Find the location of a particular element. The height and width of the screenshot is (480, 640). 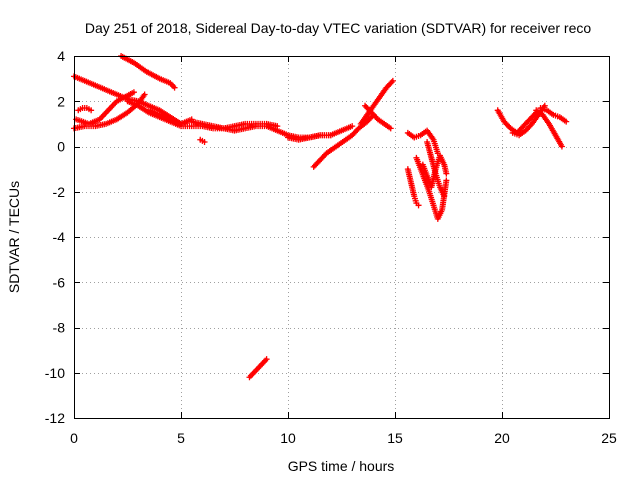

x-tick-label: 0 is located at coordinates (74, 438).